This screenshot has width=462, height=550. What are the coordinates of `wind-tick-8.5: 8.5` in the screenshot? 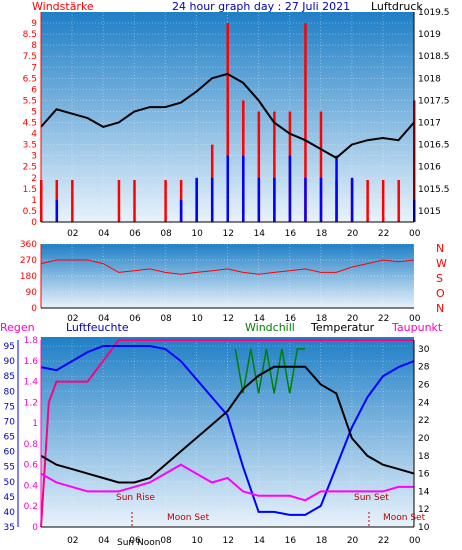 It's located at (30, 35).